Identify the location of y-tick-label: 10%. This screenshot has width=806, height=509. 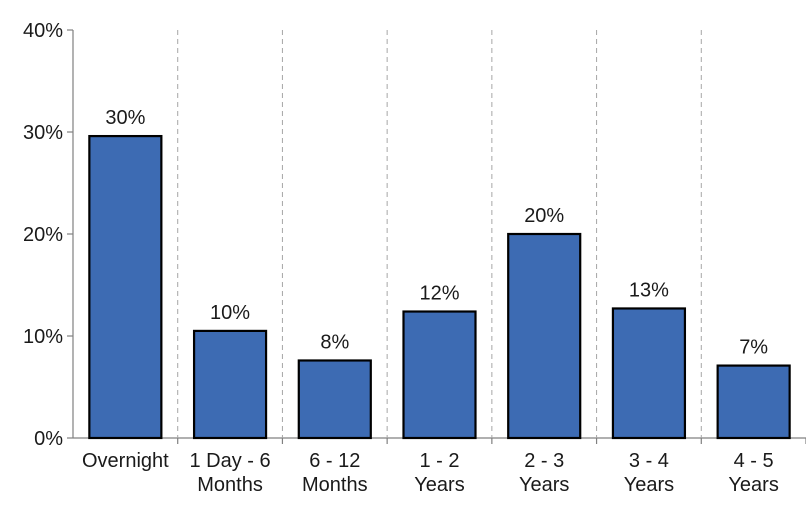
(43, 337).